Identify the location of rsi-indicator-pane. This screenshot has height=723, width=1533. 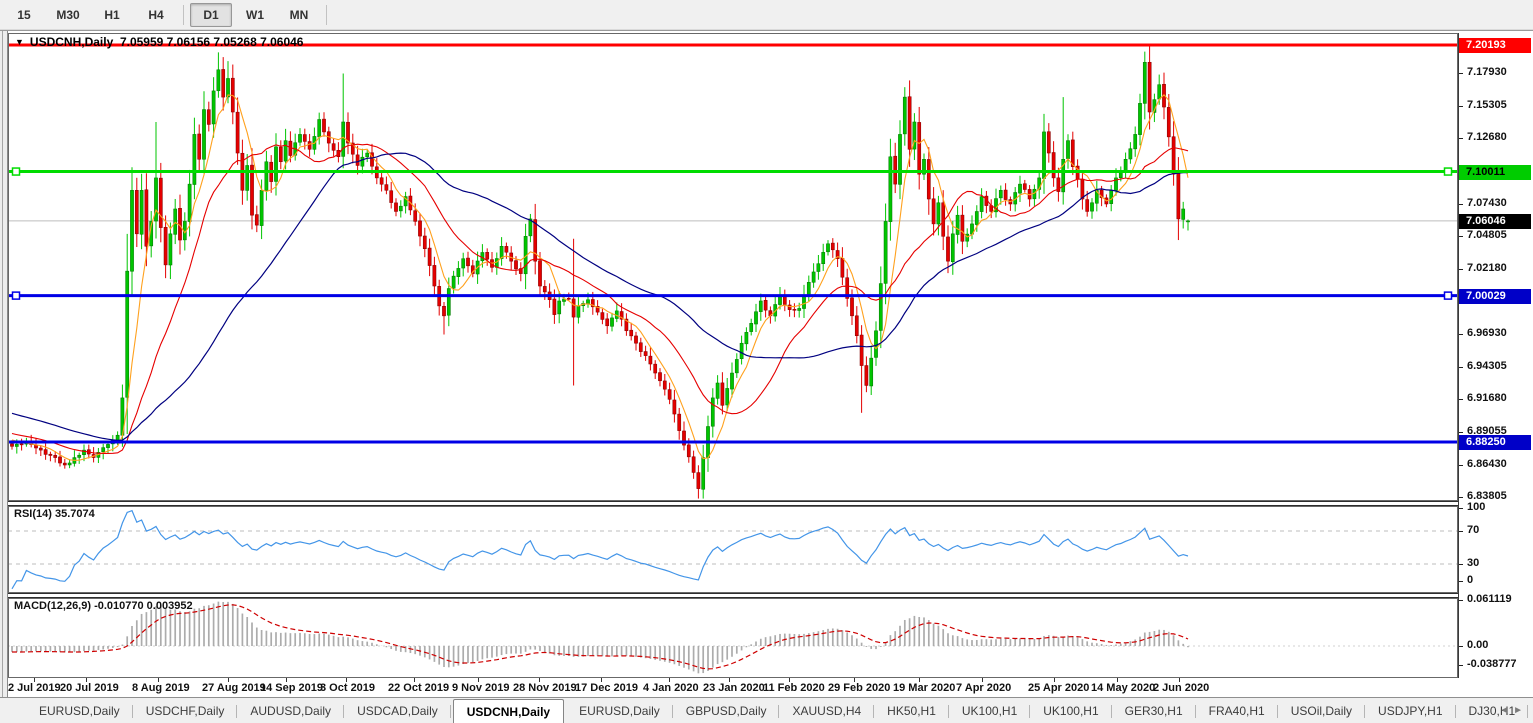
(733, 549).